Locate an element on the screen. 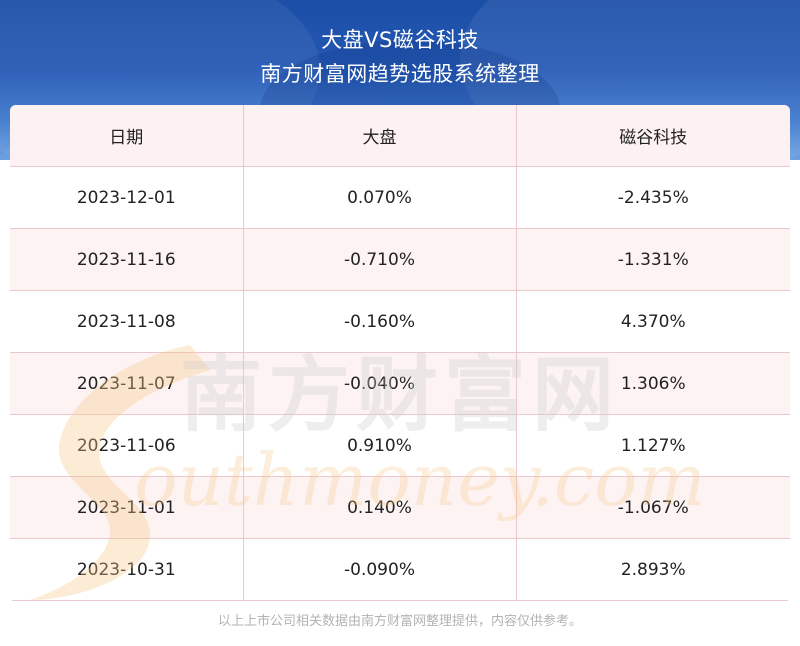 The width and height of the screenshot is (800, 646). table-row: 2023-10-31 -0.090% 2.893% is located at coordinates (400, 569).